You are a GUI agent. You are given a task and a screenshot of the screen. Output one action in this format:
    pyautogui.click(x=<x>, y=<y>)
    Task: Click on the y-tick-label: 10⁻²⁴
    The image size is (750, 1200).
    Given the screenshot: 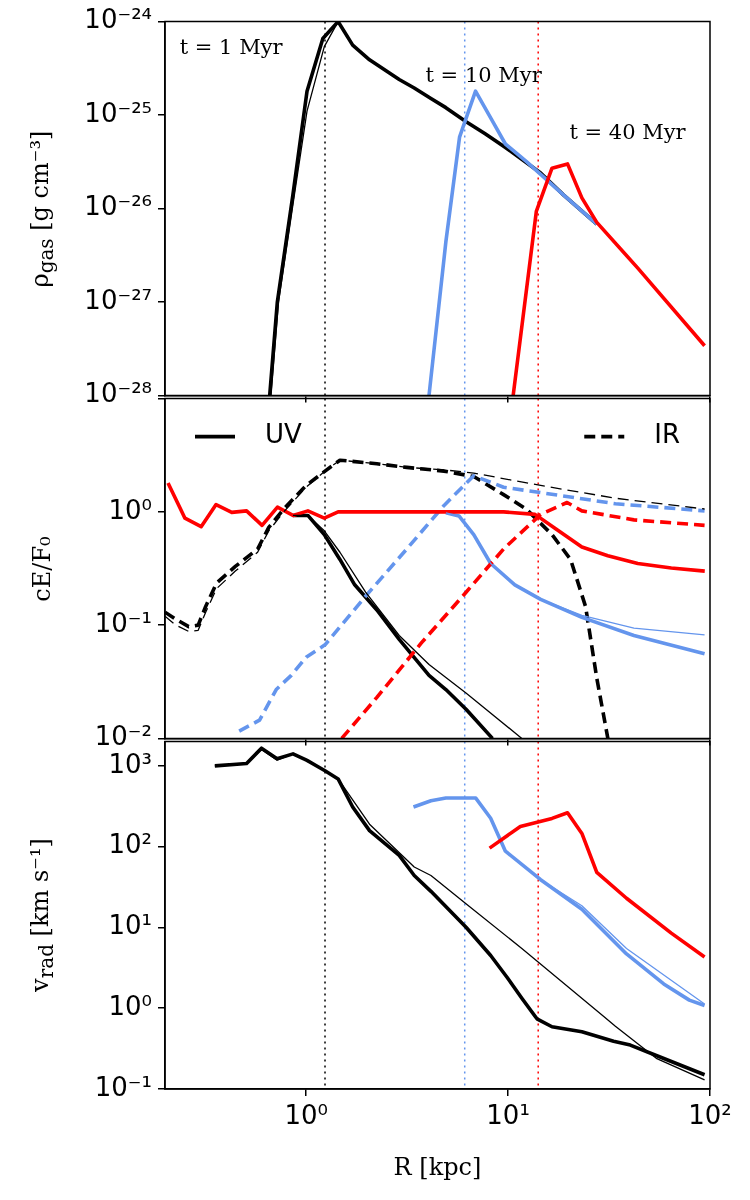 What is the action you would take?
    pyautogui.click(x=118, y=19)
    